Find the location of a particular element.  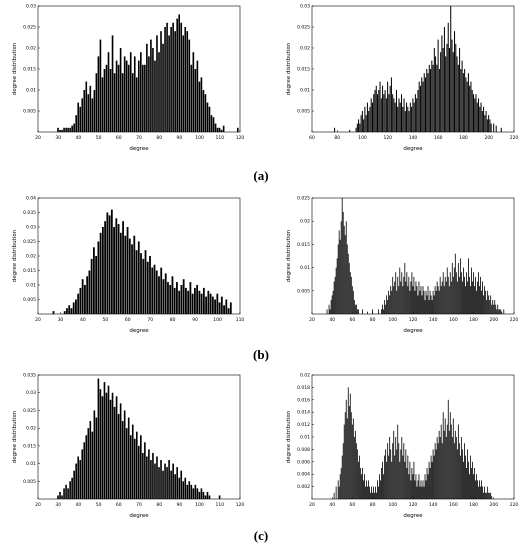

chart-b-left-xtick-label: 100 is located at coordinates (217, 320).